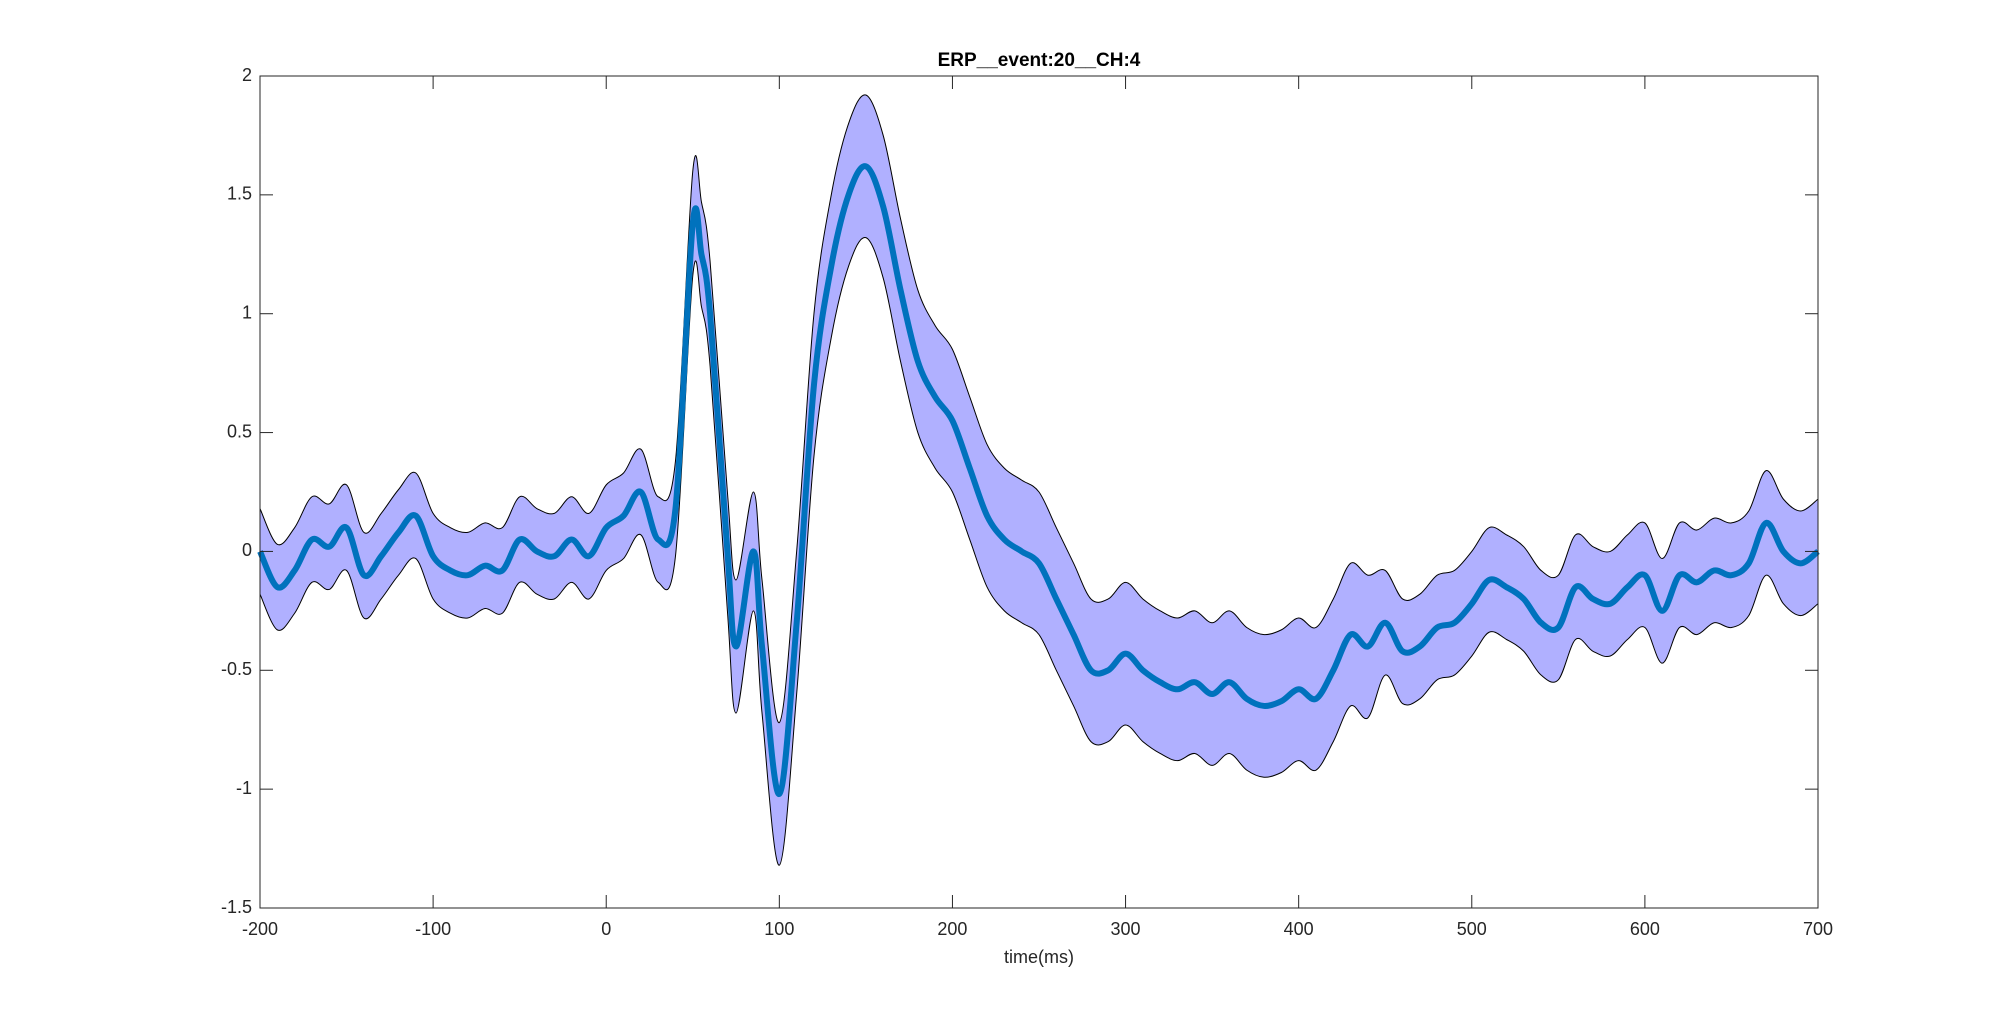 The image size is (2000, 1016). Describe the element at coordinates (247, 75) in the screenshot. I see `y-tick-label: 2` at that location.